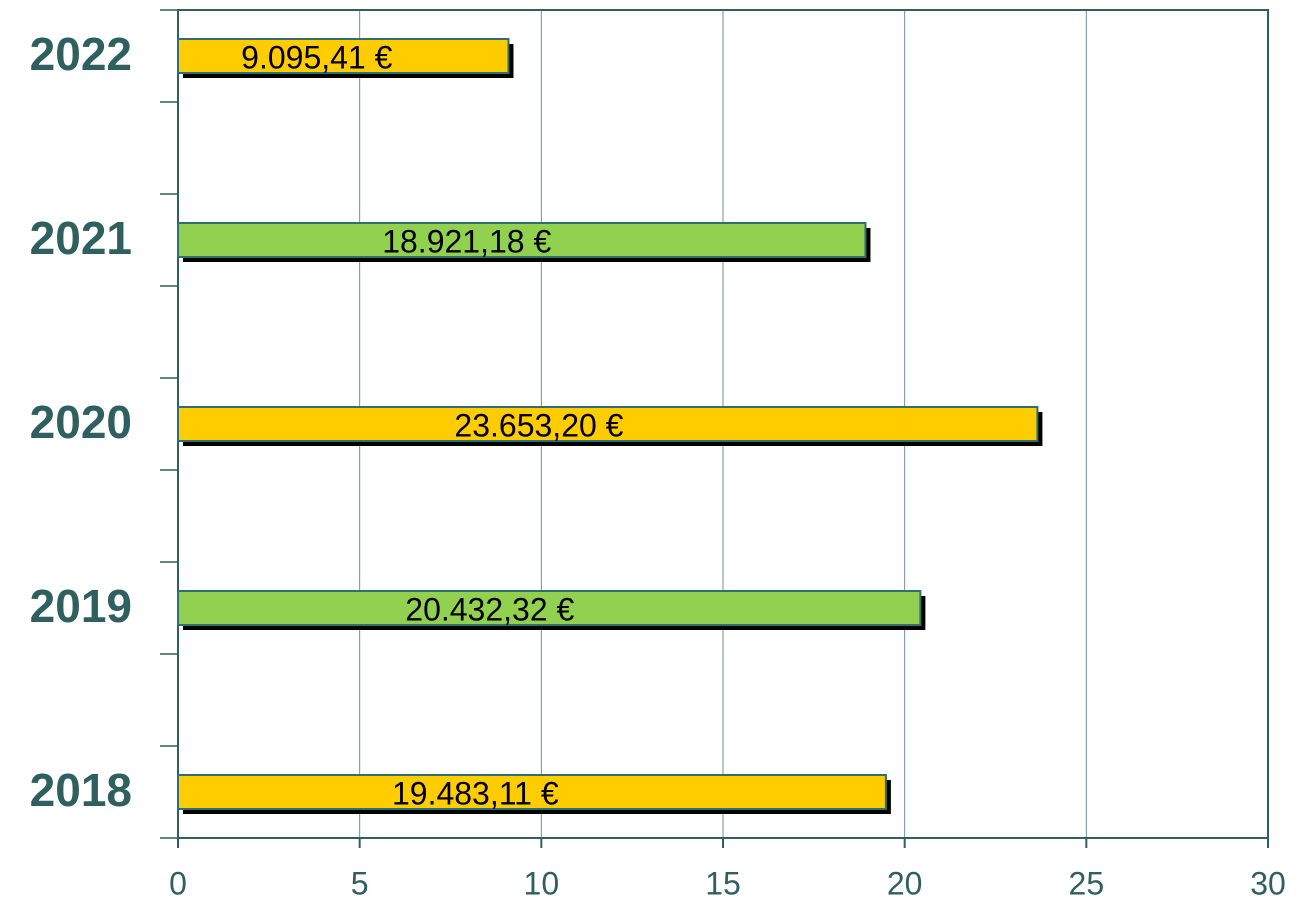 The image size is (1297, 911). I want to click on x-tick-label: 25, so click(1087, 883).